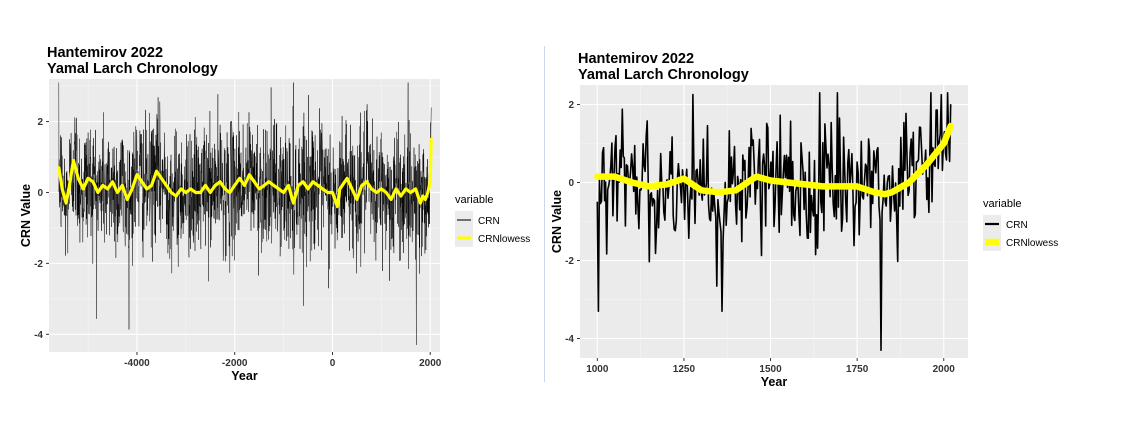 The width and height of the screenshot is (1125, 442). Describe the element at coordinates (571, 105) in the screenshot. I see `right-y-tick-label: 2` at that location.